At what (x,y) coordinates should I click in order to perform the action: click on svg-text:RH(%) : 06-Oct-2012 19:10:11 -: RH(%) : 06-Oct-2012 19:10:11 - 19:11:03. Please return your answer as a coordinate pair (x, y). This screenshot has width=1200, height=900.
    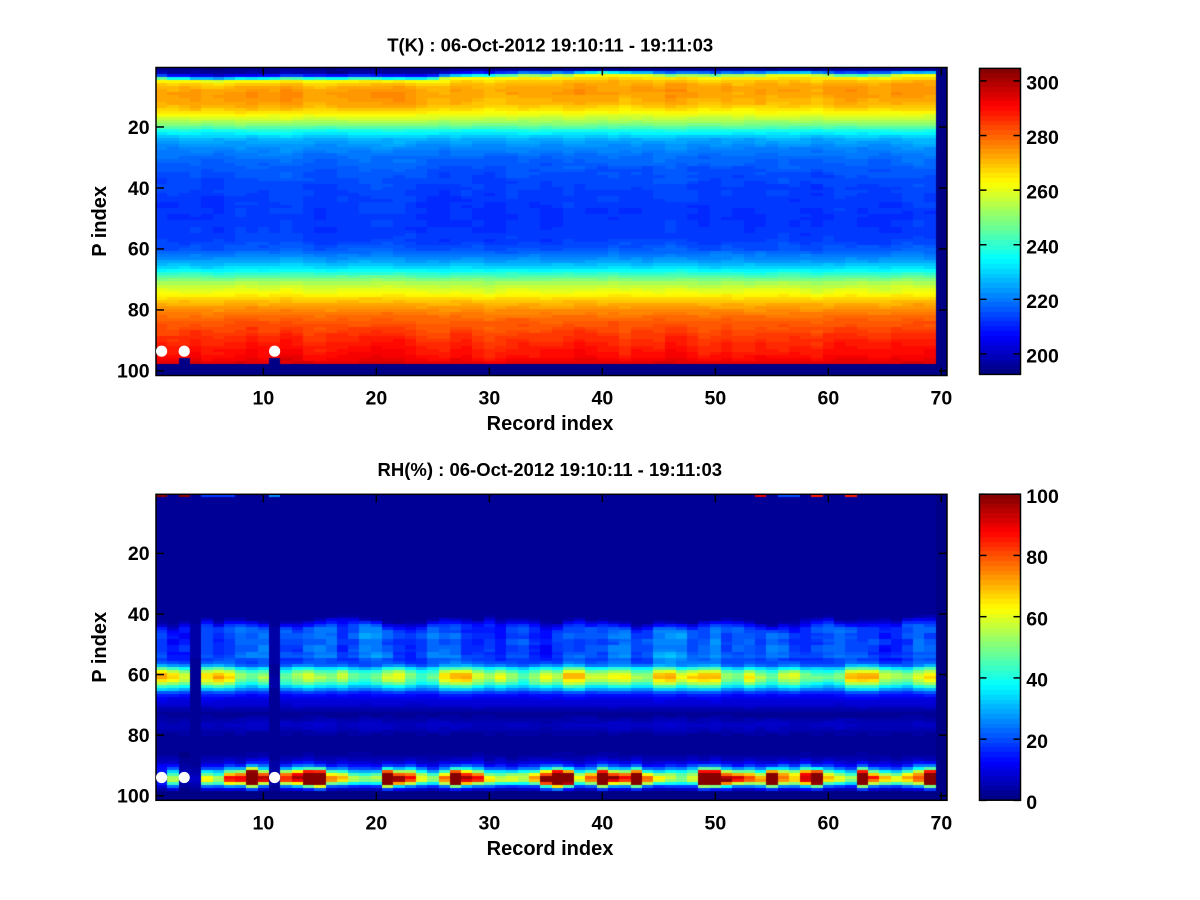
    Looking at the image, I should click on (550, 469).